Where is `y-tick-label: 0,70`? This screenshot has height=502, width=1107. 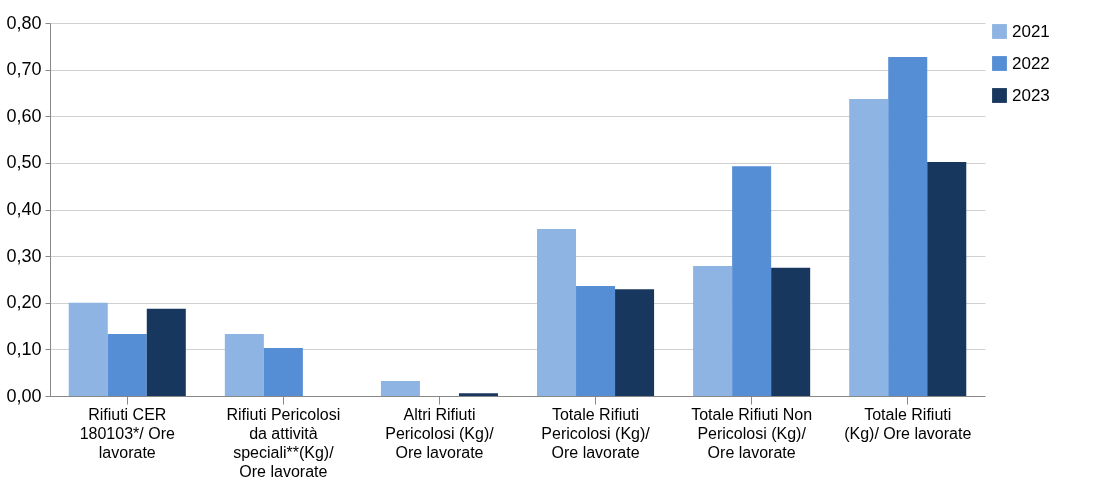 y-tick-label: 0,70 is located at coordinates (24, 69).